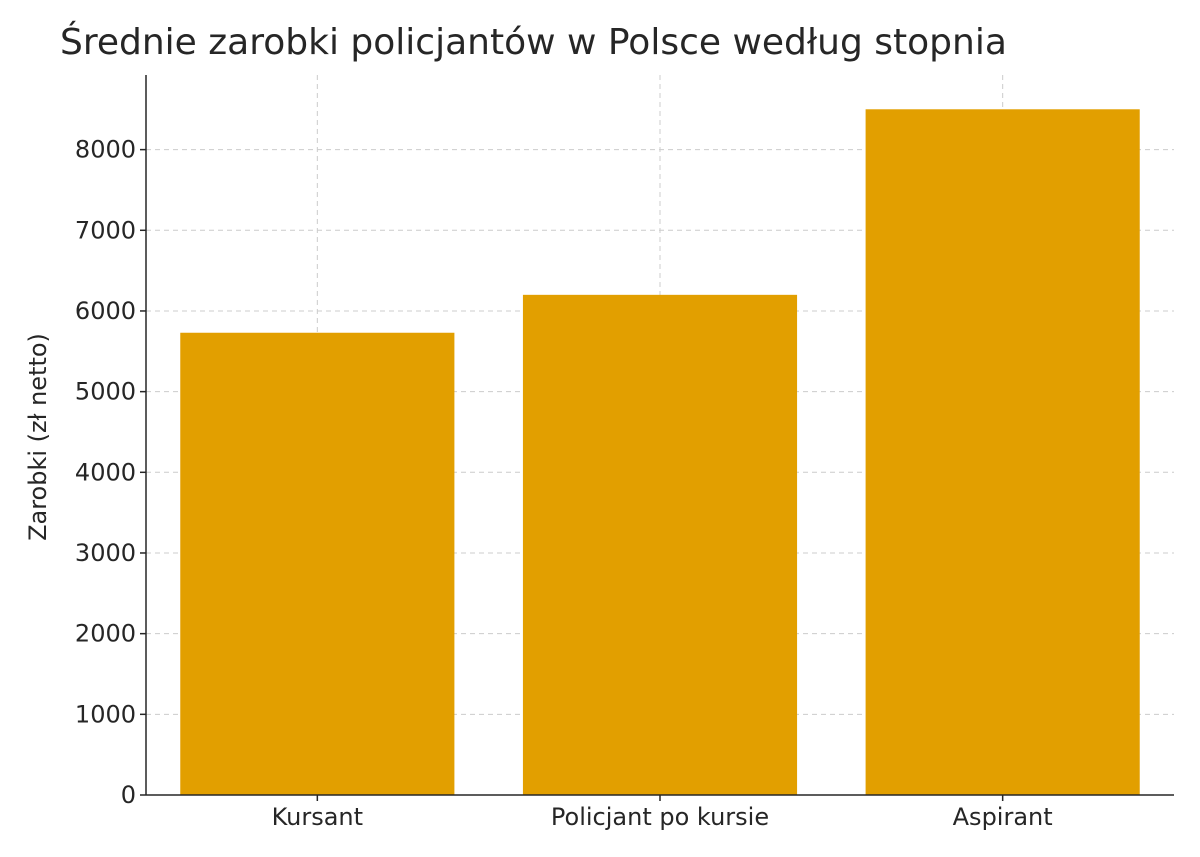  I want to click on x-tick-label: Policjant po kursie, so click(660, 817).